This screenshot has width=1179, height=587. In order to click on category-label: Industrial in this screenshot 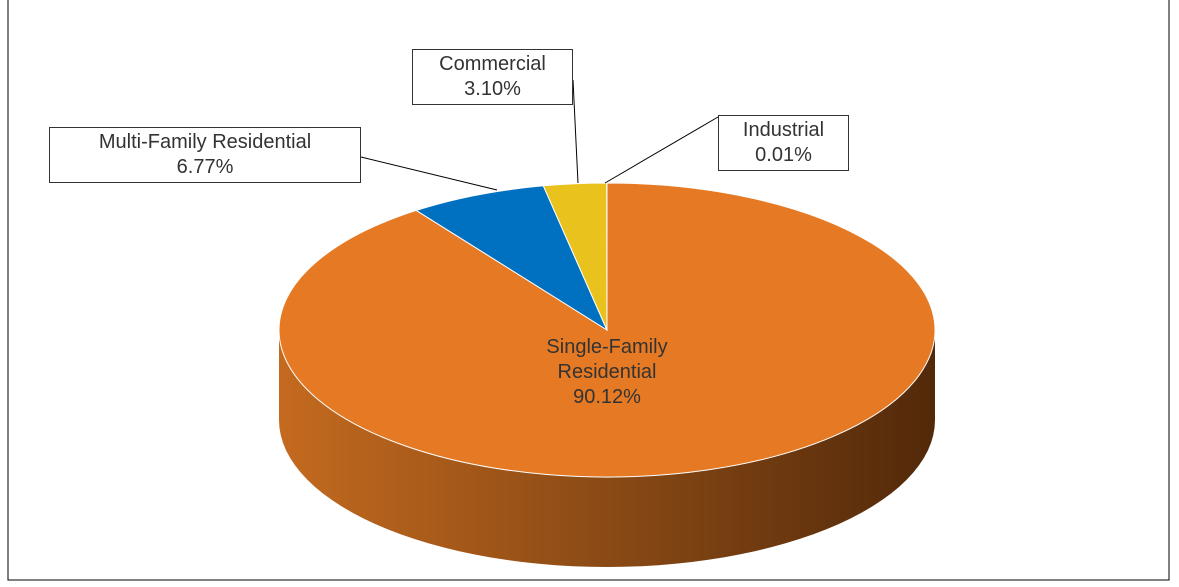, I will do `click(783, 130)`.